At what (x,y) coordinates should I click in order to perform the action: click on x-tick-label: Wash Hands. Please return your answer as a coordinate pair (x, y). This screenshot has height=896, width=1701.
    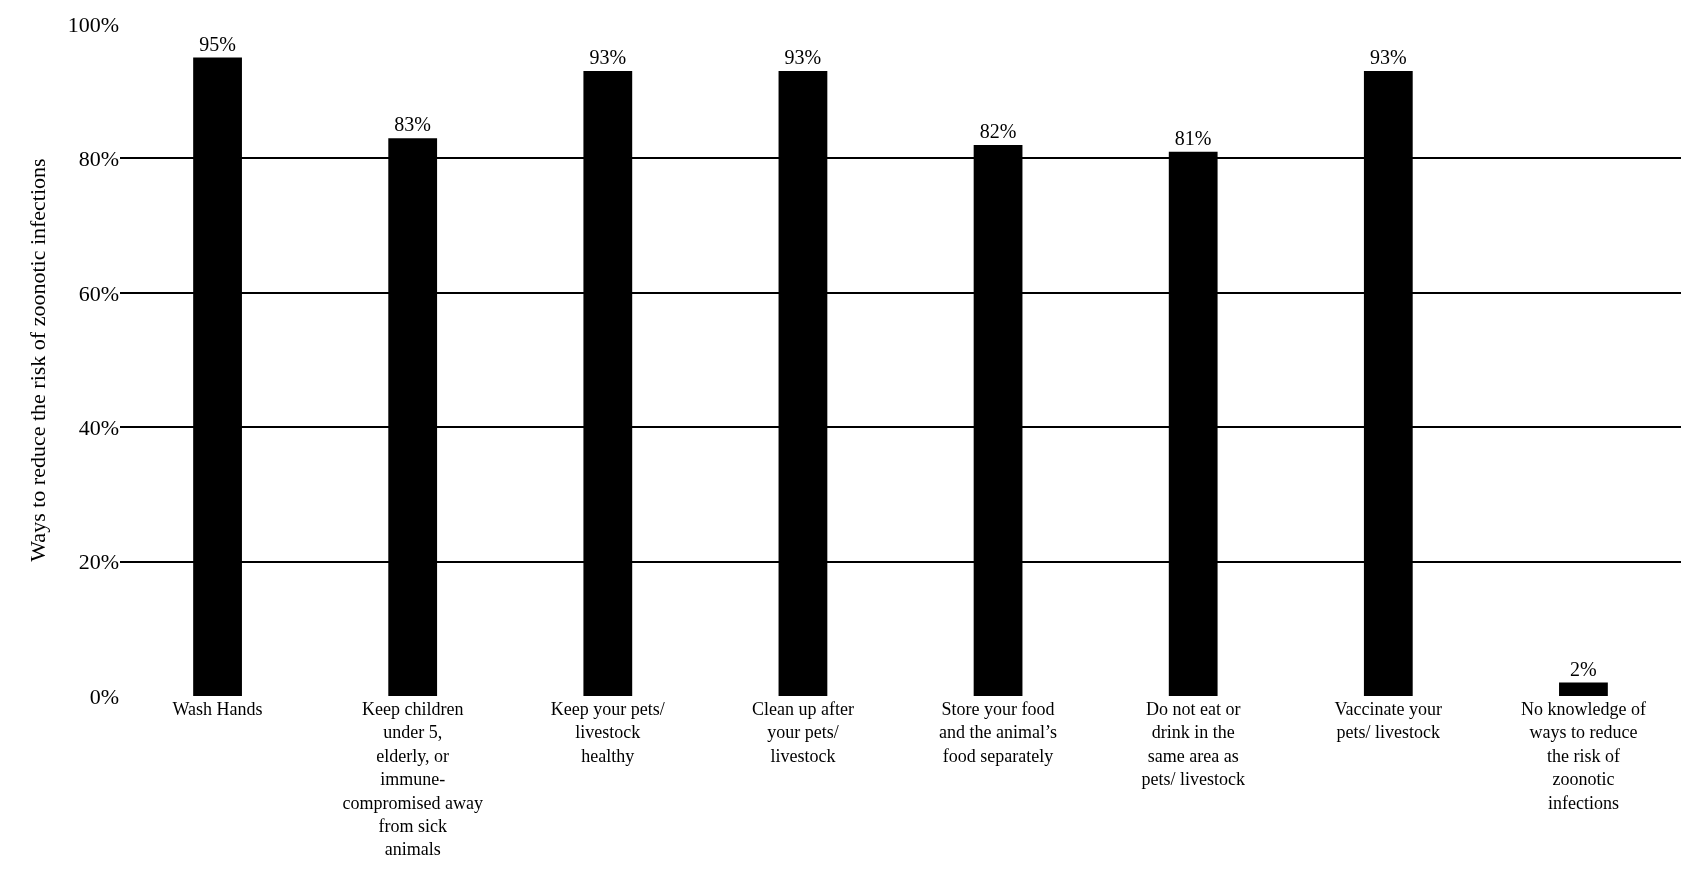
    Looking at the image, I should click on (217, 709).